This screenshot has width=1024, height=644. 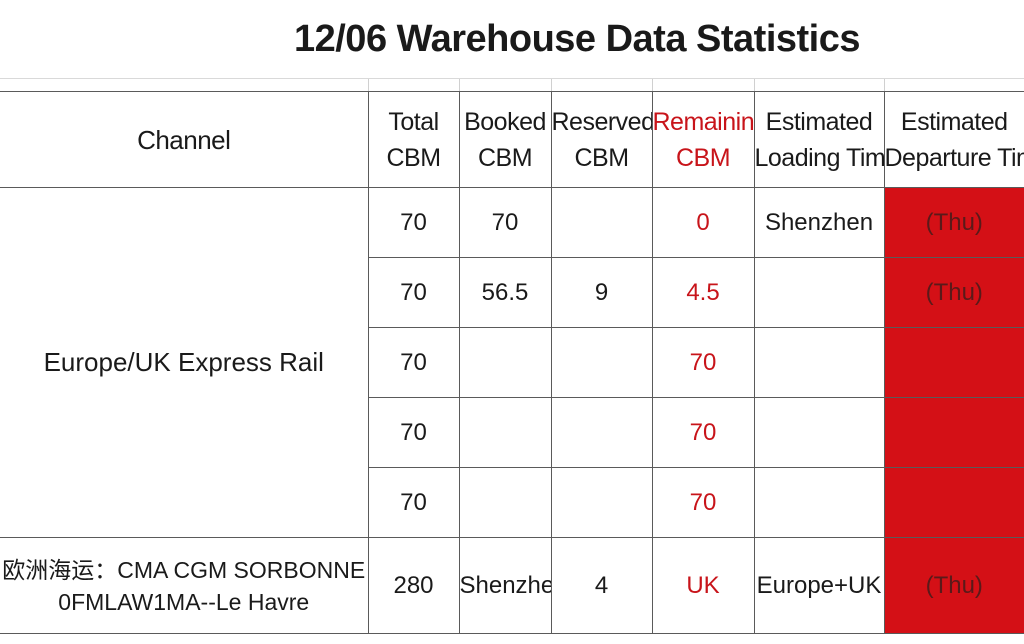 I want to click on cell-remaining: 0, so click(x=703, y=222).